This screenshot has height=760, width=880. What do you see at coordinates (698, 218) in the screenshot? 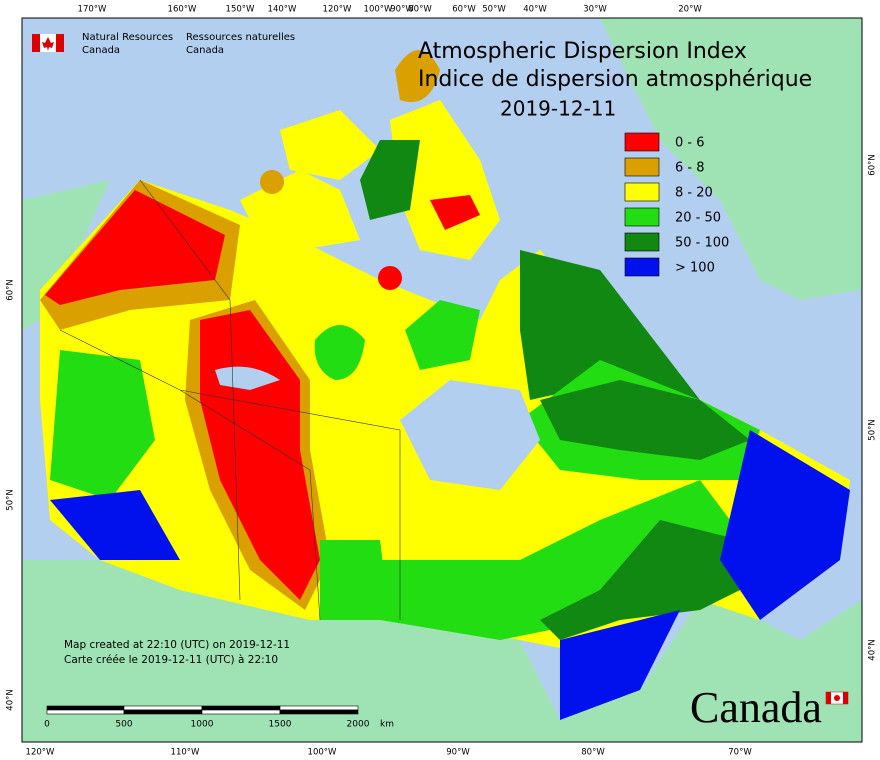
I see `legend-label: 20 - 50` at bounding box center [698, 218].